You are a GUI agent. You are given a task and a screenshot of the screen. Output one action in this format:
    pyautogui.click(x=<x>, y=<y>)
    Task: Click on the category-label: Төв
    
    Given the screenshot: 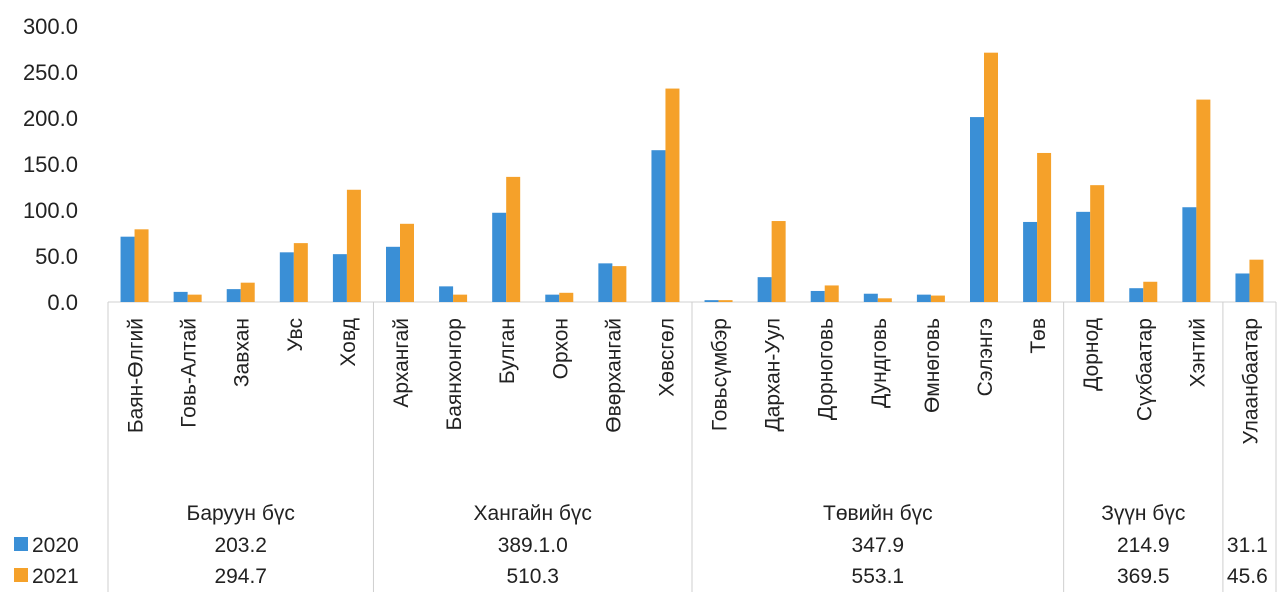 What is the action you would take?
    pyautogui.click(x=1038, y=336)
    